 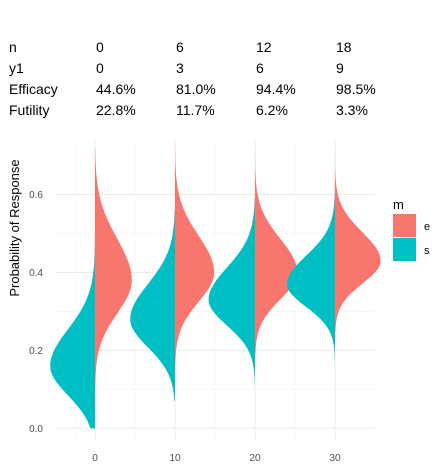 I want to click on stat-row-label: Efficacy, so click(x=33, y=89).